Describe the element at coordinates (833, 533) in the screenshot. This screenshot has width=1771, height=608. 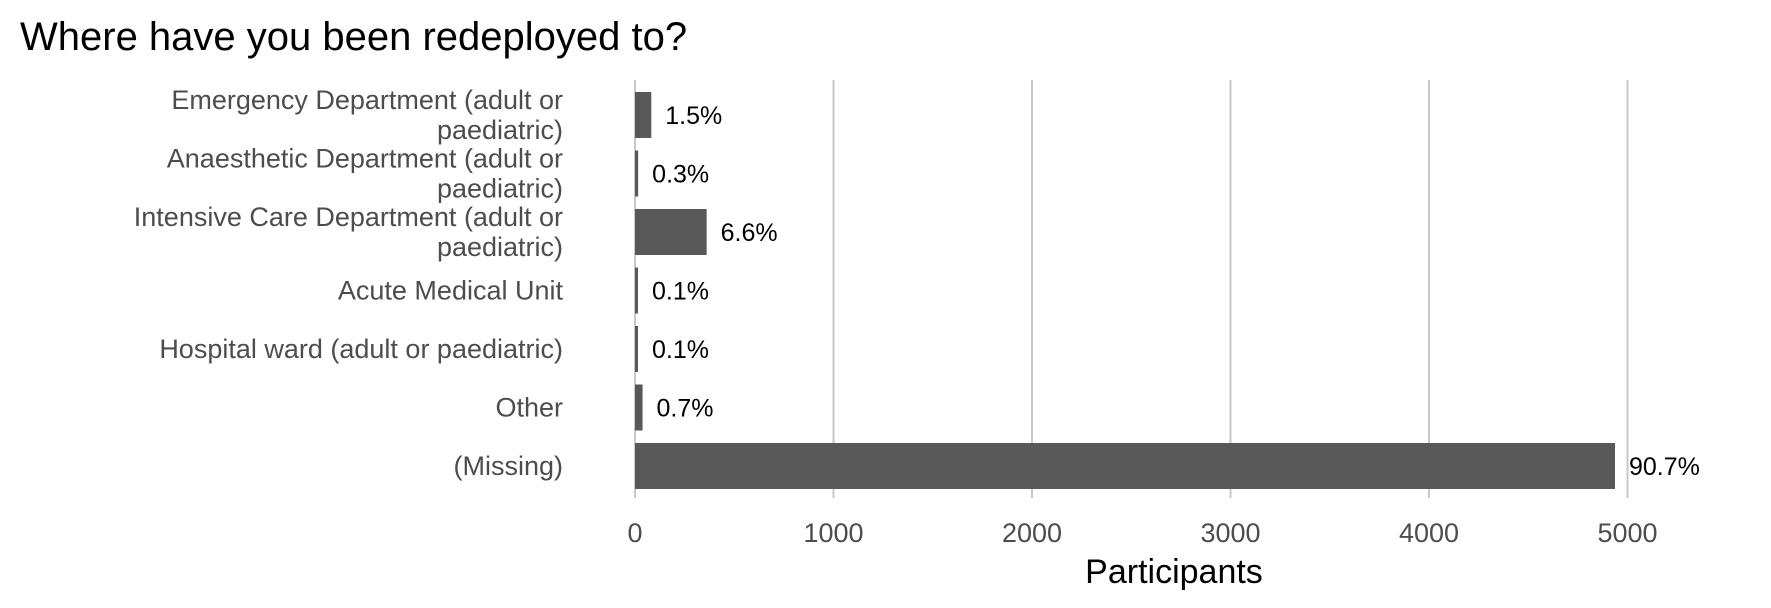
I see `x-tick-label: 1000` at that location.